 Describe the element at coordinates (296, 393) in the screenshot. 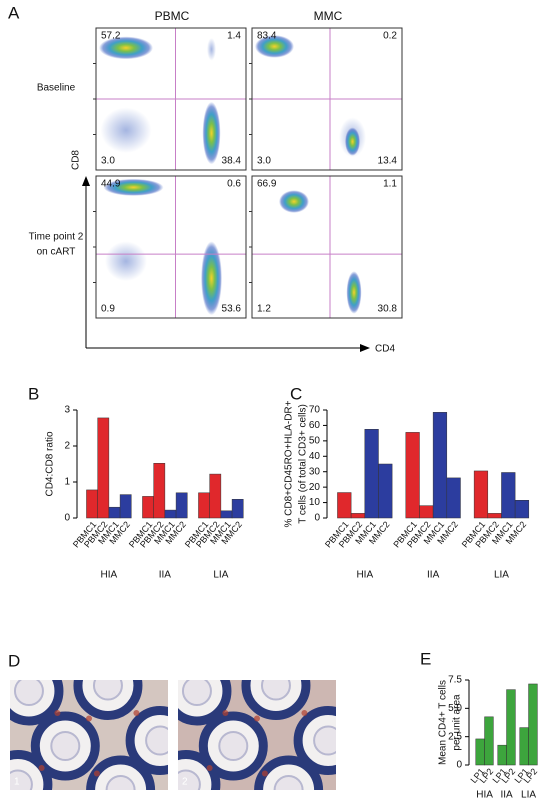

I see `panel-letter: C` at that location.